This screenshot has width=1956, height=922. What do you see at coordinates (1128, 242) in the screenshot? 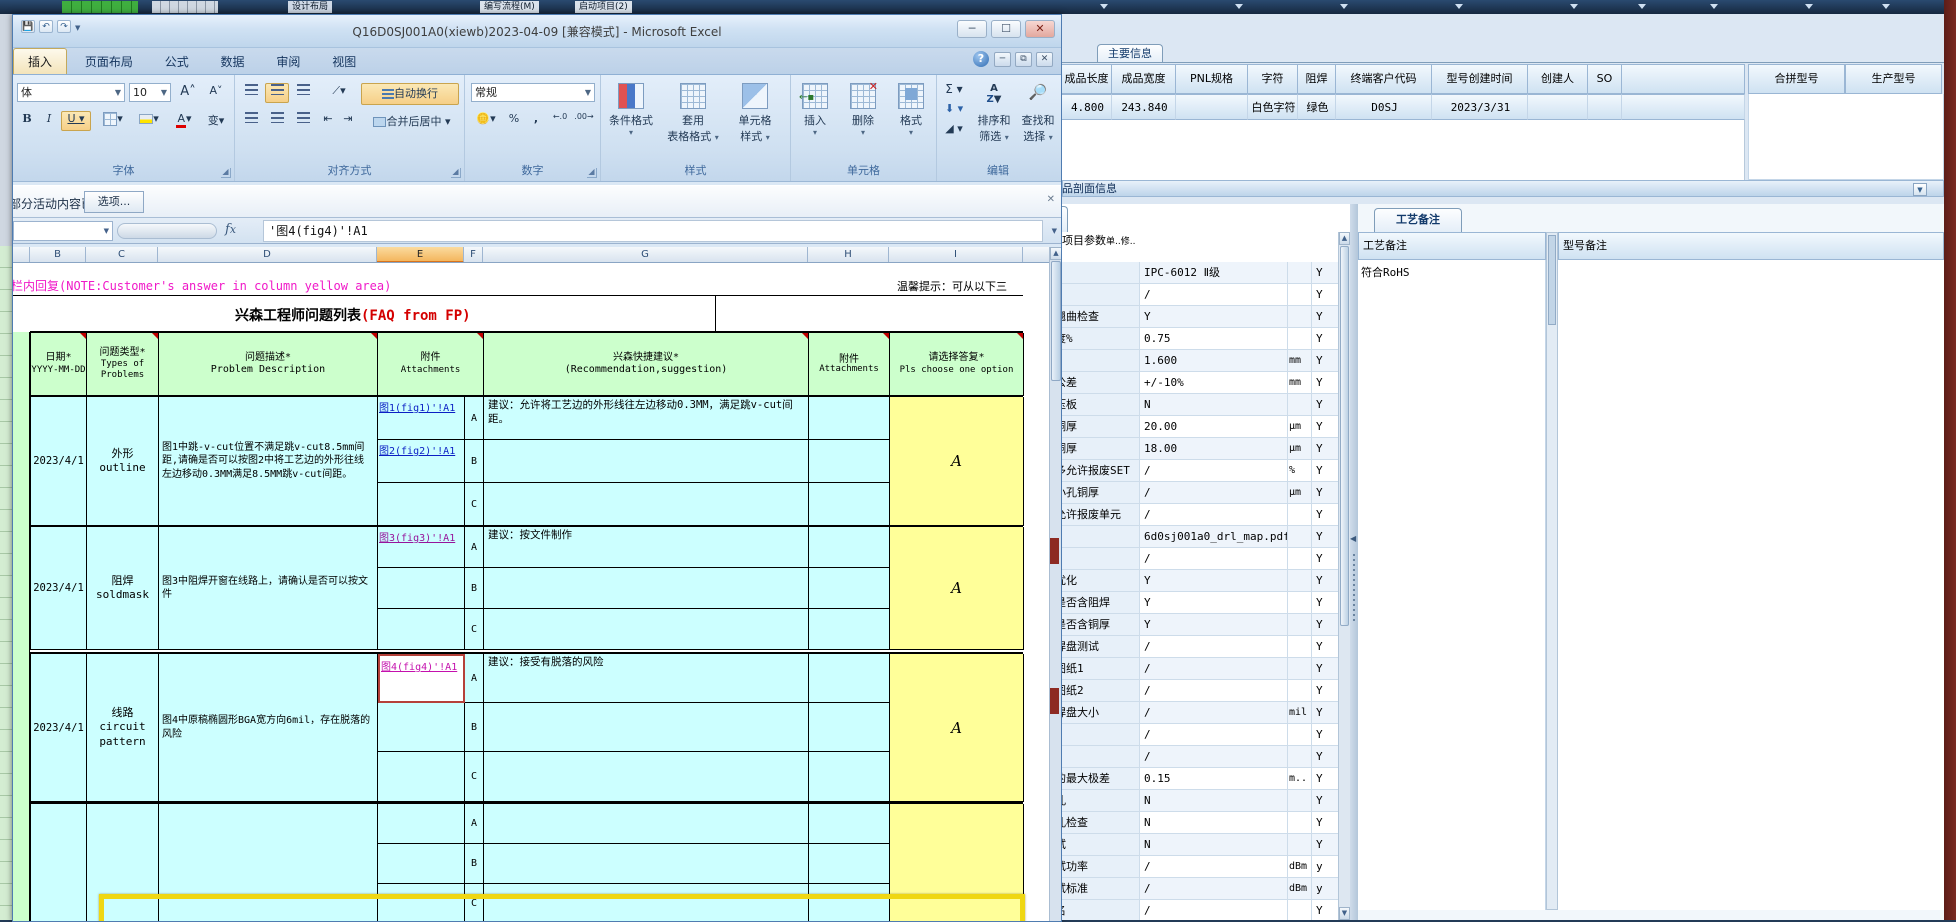
I see `param-header-flag: 修..` at bounding box center [1128, 242].